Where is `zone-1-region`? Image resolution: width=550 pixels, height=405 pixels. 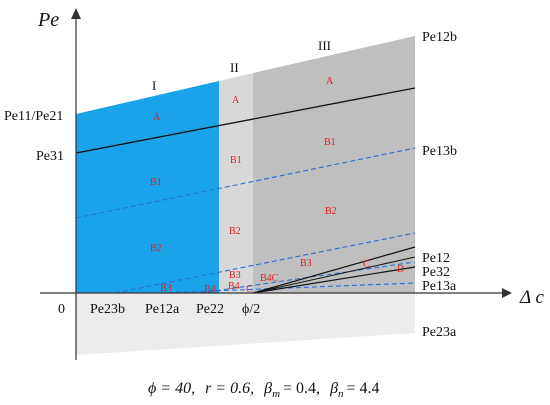
zone-1-region is located at coordinates (147, 187).